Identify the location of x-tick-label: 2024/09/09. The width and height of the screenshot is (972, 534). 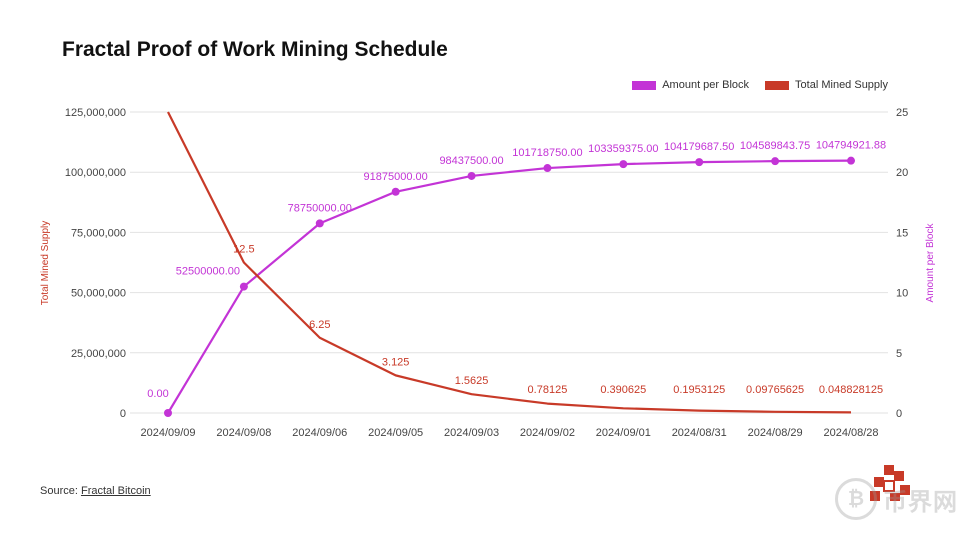
(167, 433).